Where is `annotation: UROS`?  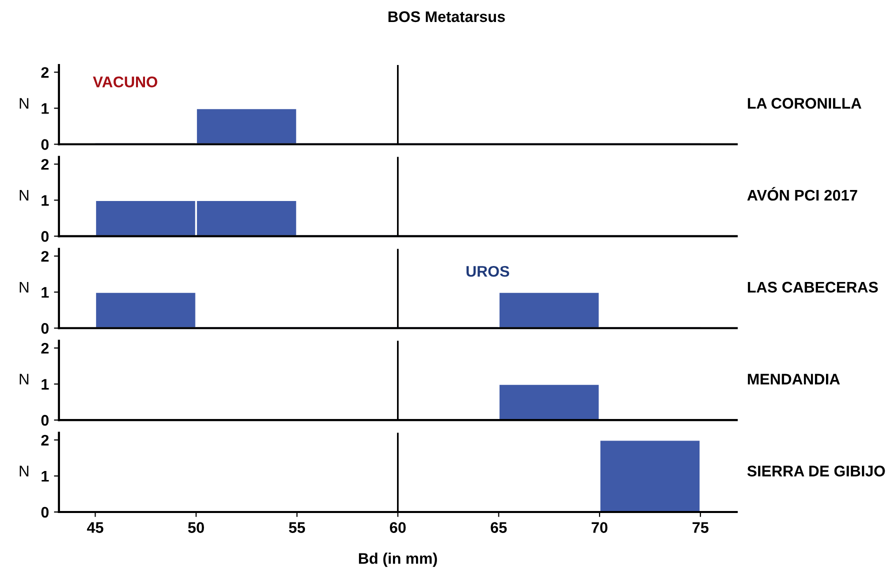 annotation: UROS is located at coordinates (488, 271).